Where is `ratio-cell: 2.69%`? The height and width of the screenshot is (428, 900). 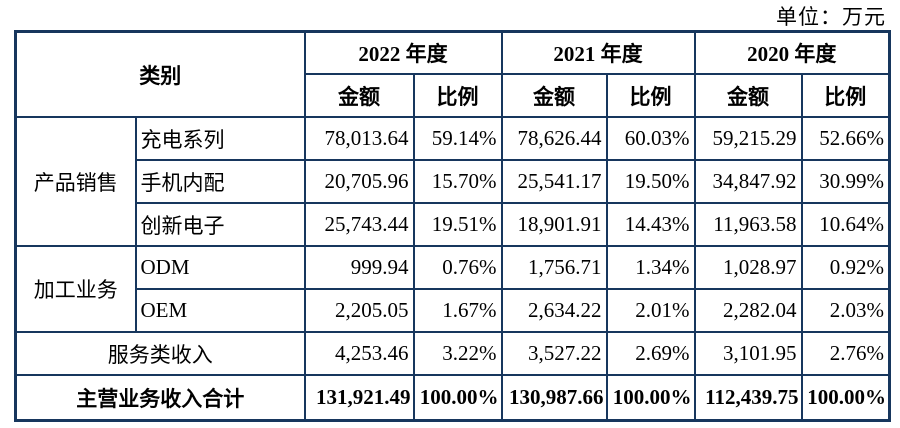
ratio-cell: 2.69% is located at coordinates (650, 353).